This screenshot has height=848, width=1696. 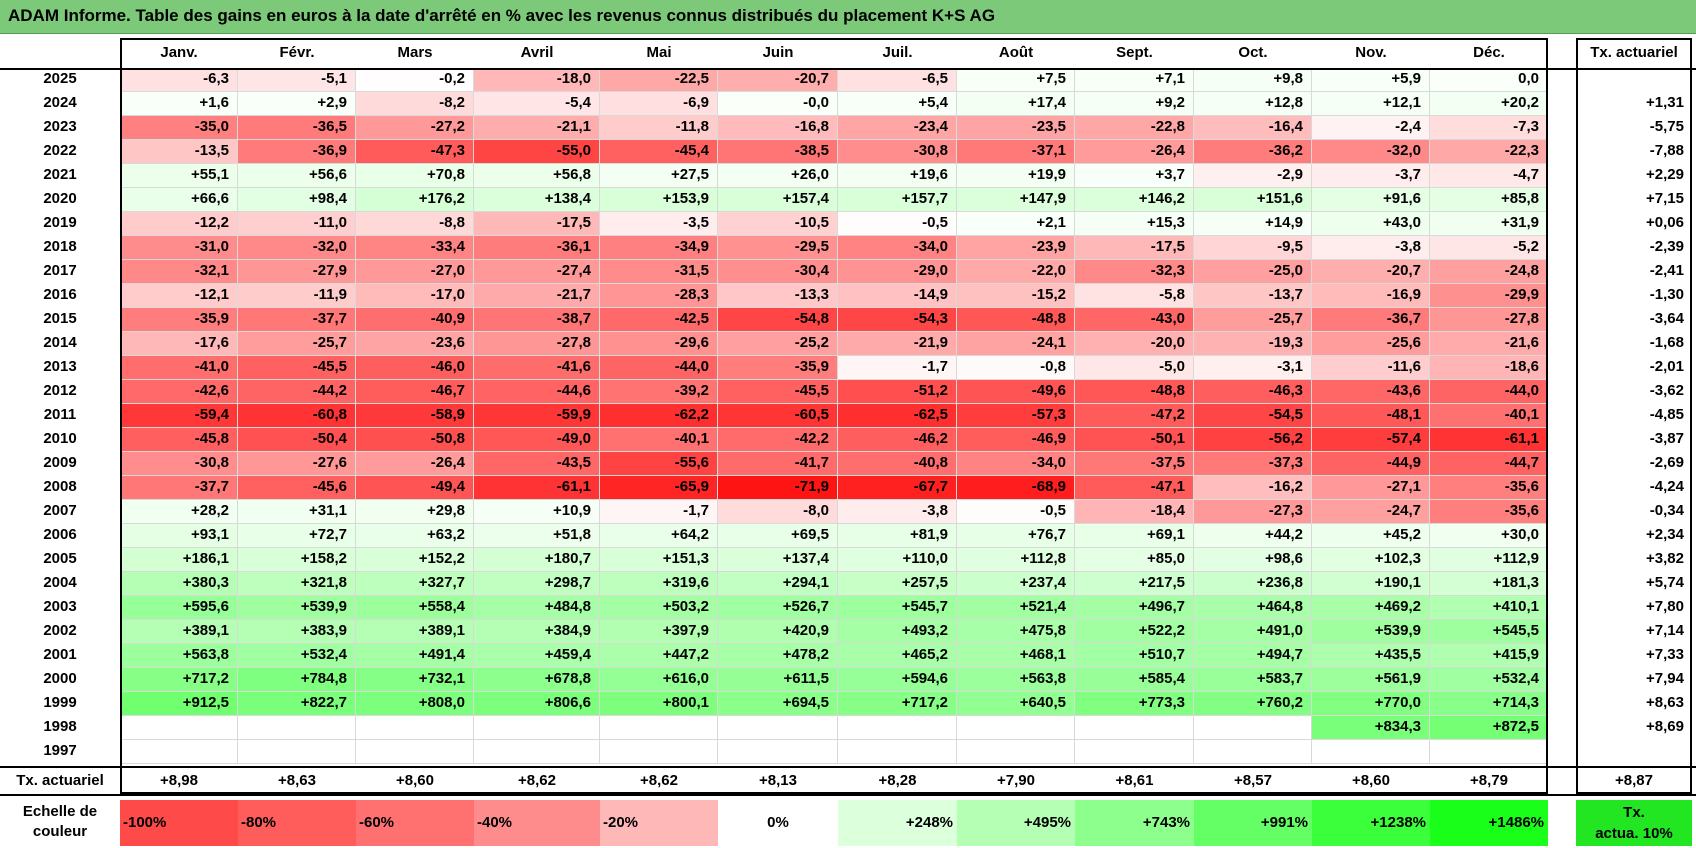 I want to click on heatmap-cell: +298,7, so click(x=537, y=584).